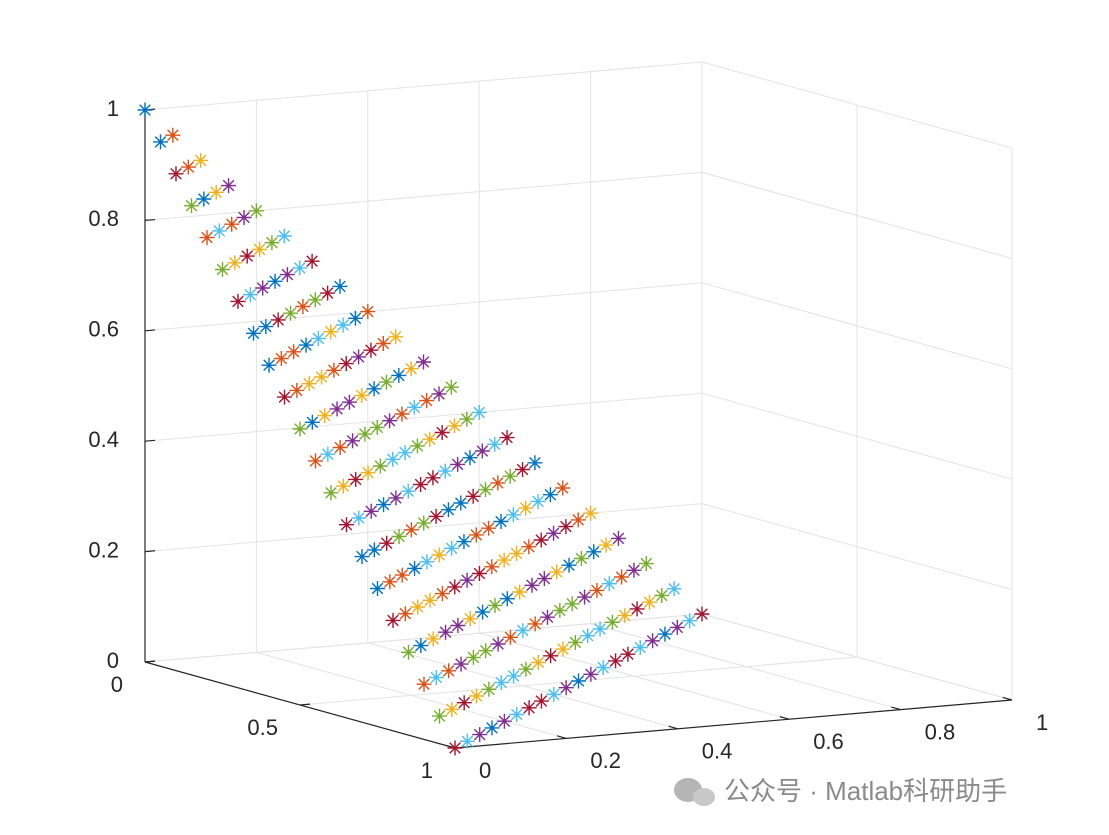  Describe the element at coordinates (733, 724) in the screenshot. I see `x-axis` at that location.